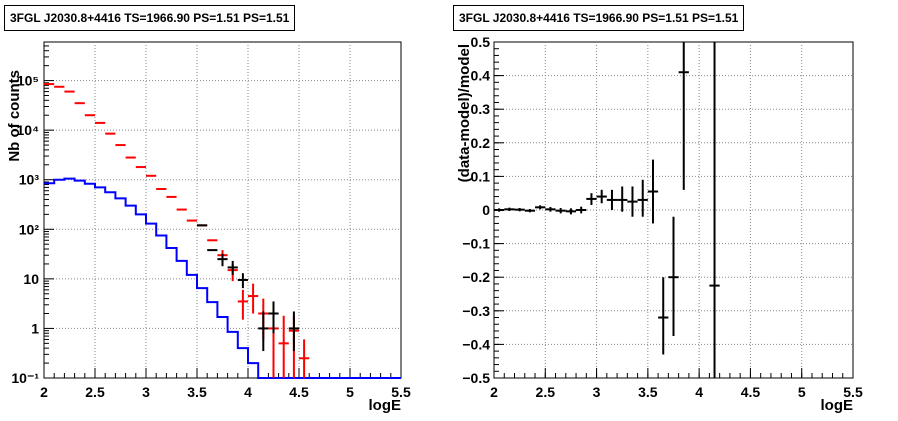 This screenshot has height=421, width=898. Describe the element at coordinates (486, 210) in the screenshot. I see `y-tick-label: 0` at that location.